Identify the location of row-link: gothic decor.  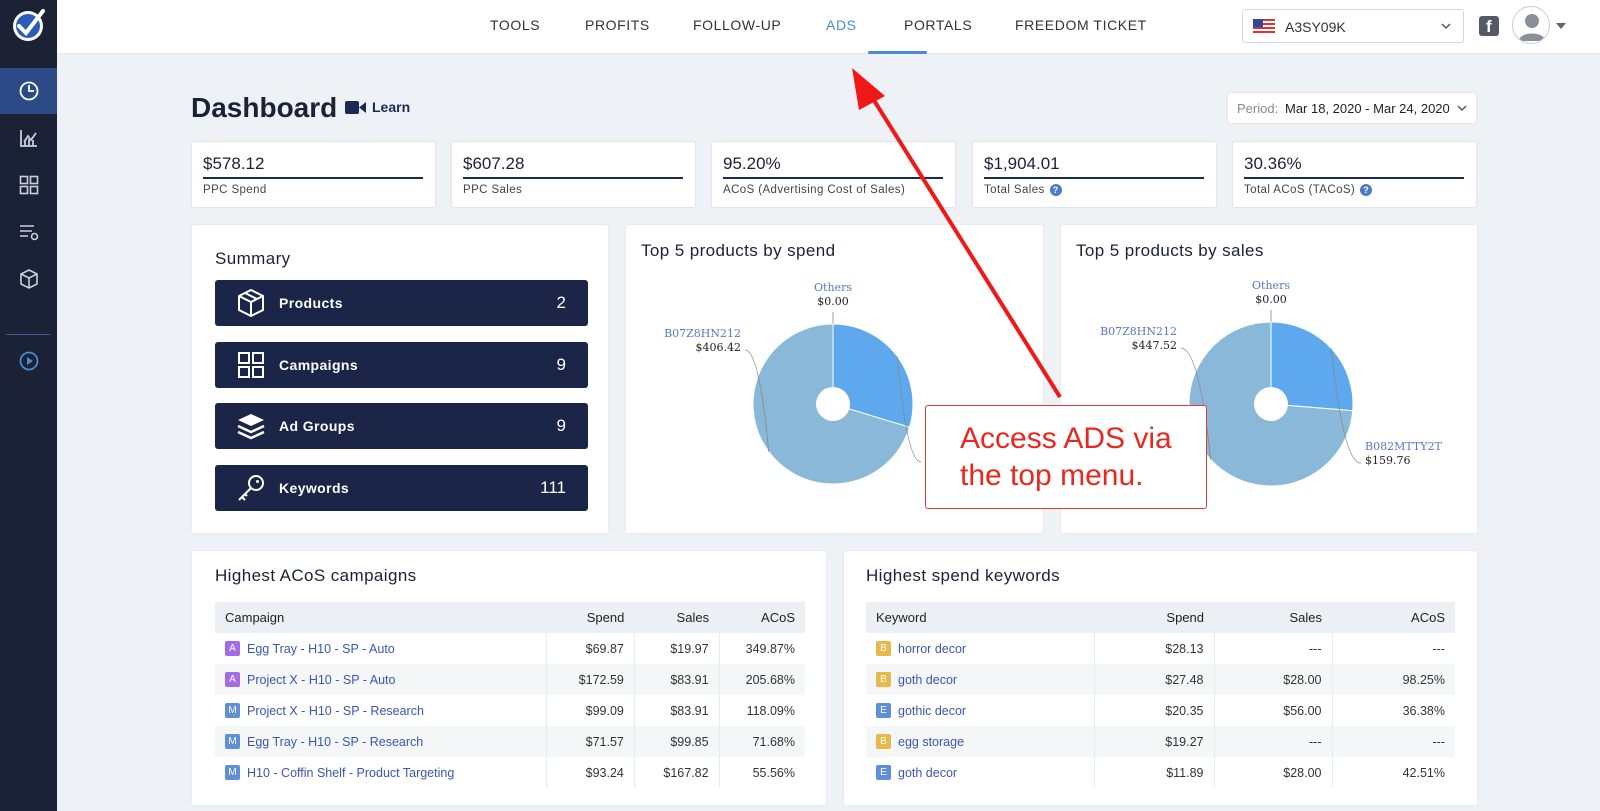
(932, 710).